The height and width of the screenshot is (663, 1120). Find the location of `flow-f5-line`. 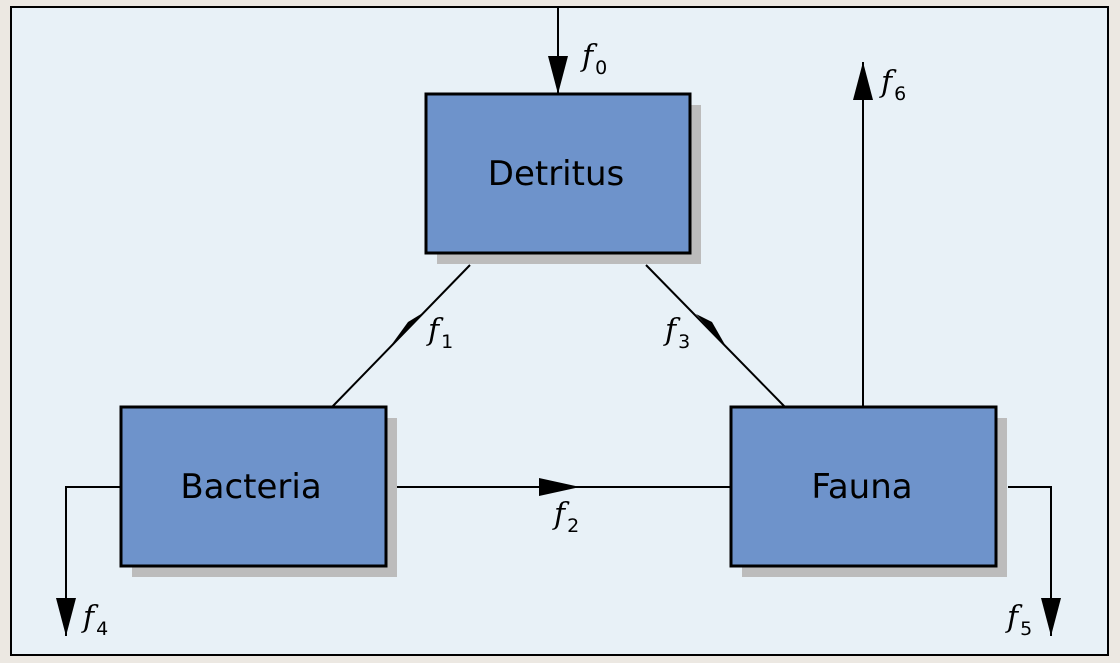

flow-f5-line is located at coordinates (1030, 561).